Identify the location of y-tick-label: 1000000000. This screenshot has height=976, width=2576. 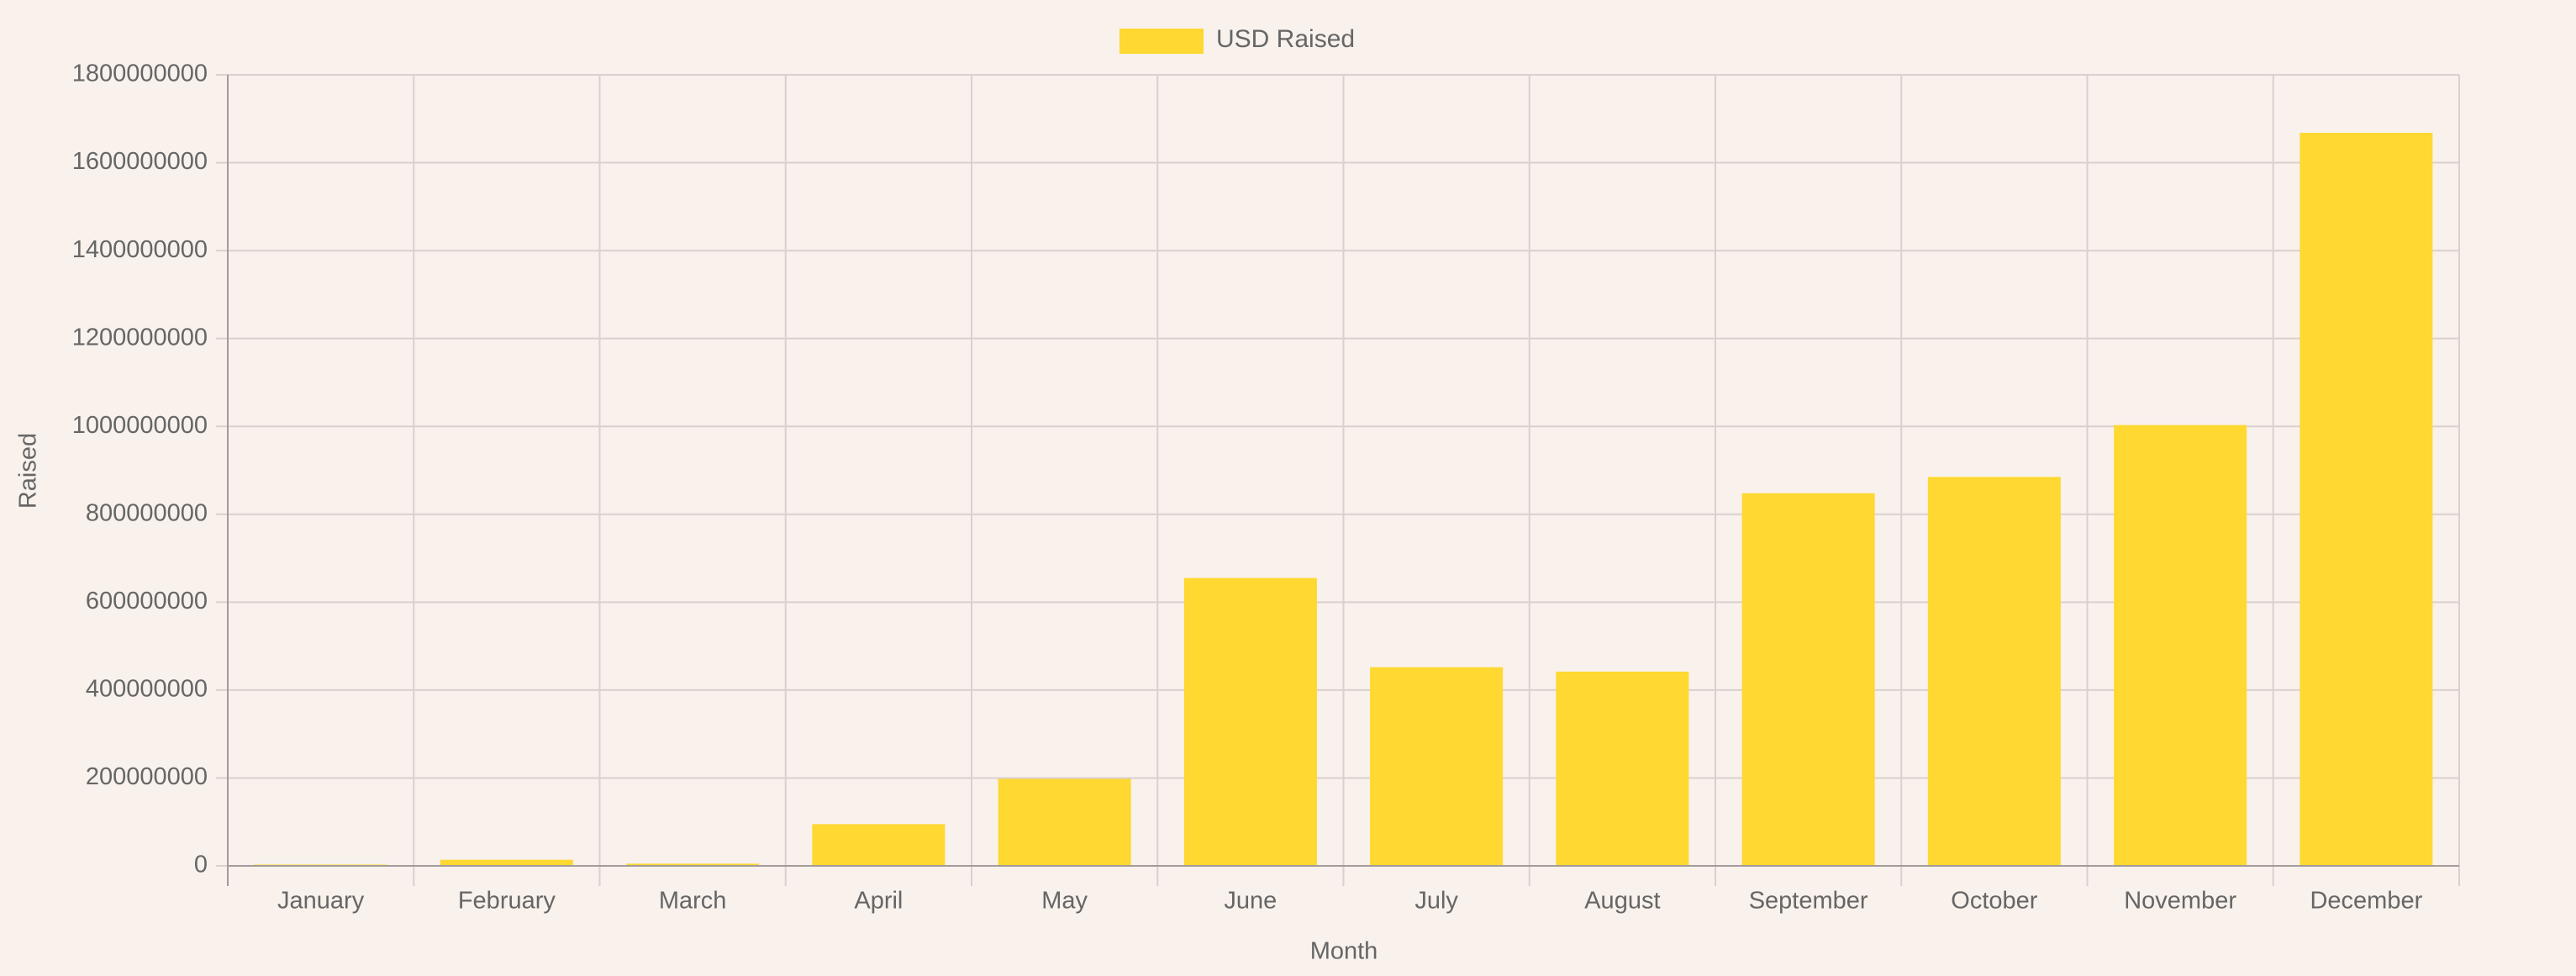
(140, 425).